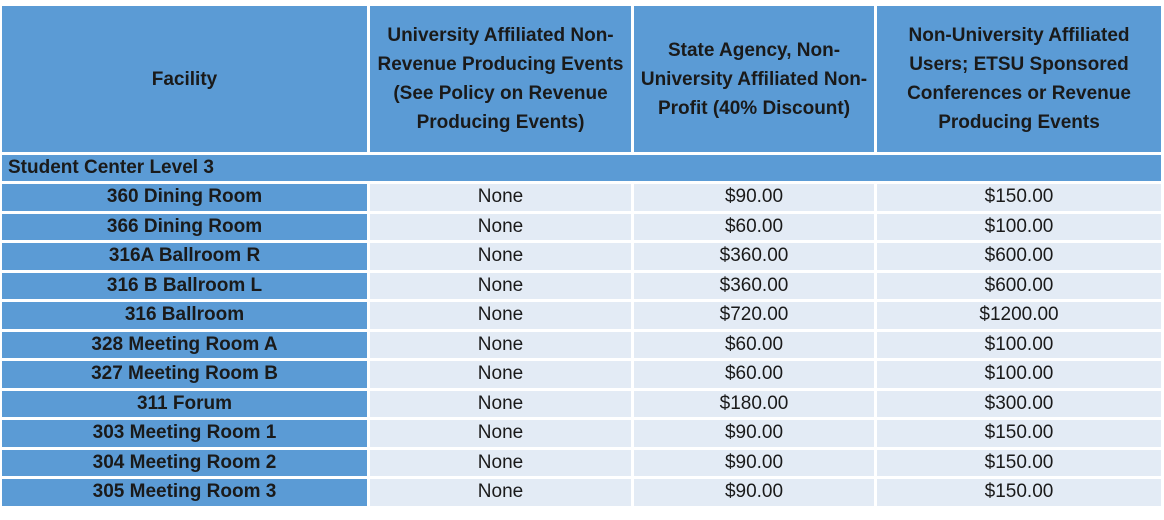 Image resolution: width=1164 pixels, height=520 pixels. I want to click on table-row: 327 Meeting Room B None $60.00 $100.00, so click(581, 376).